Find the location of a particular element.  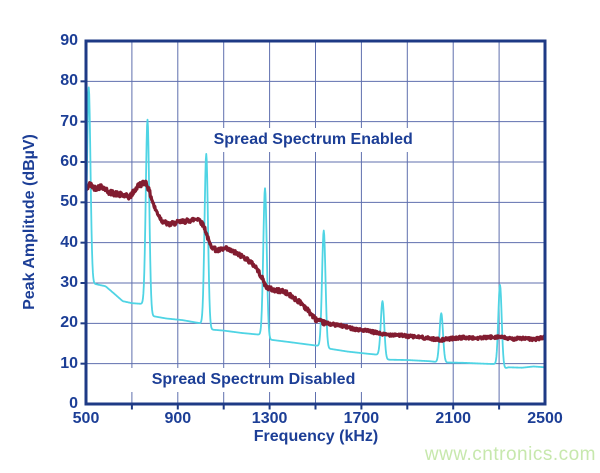

annotation-spread-spectrum-enabled: Spread Spectrum Enabled is located at coordinates (313, 139).